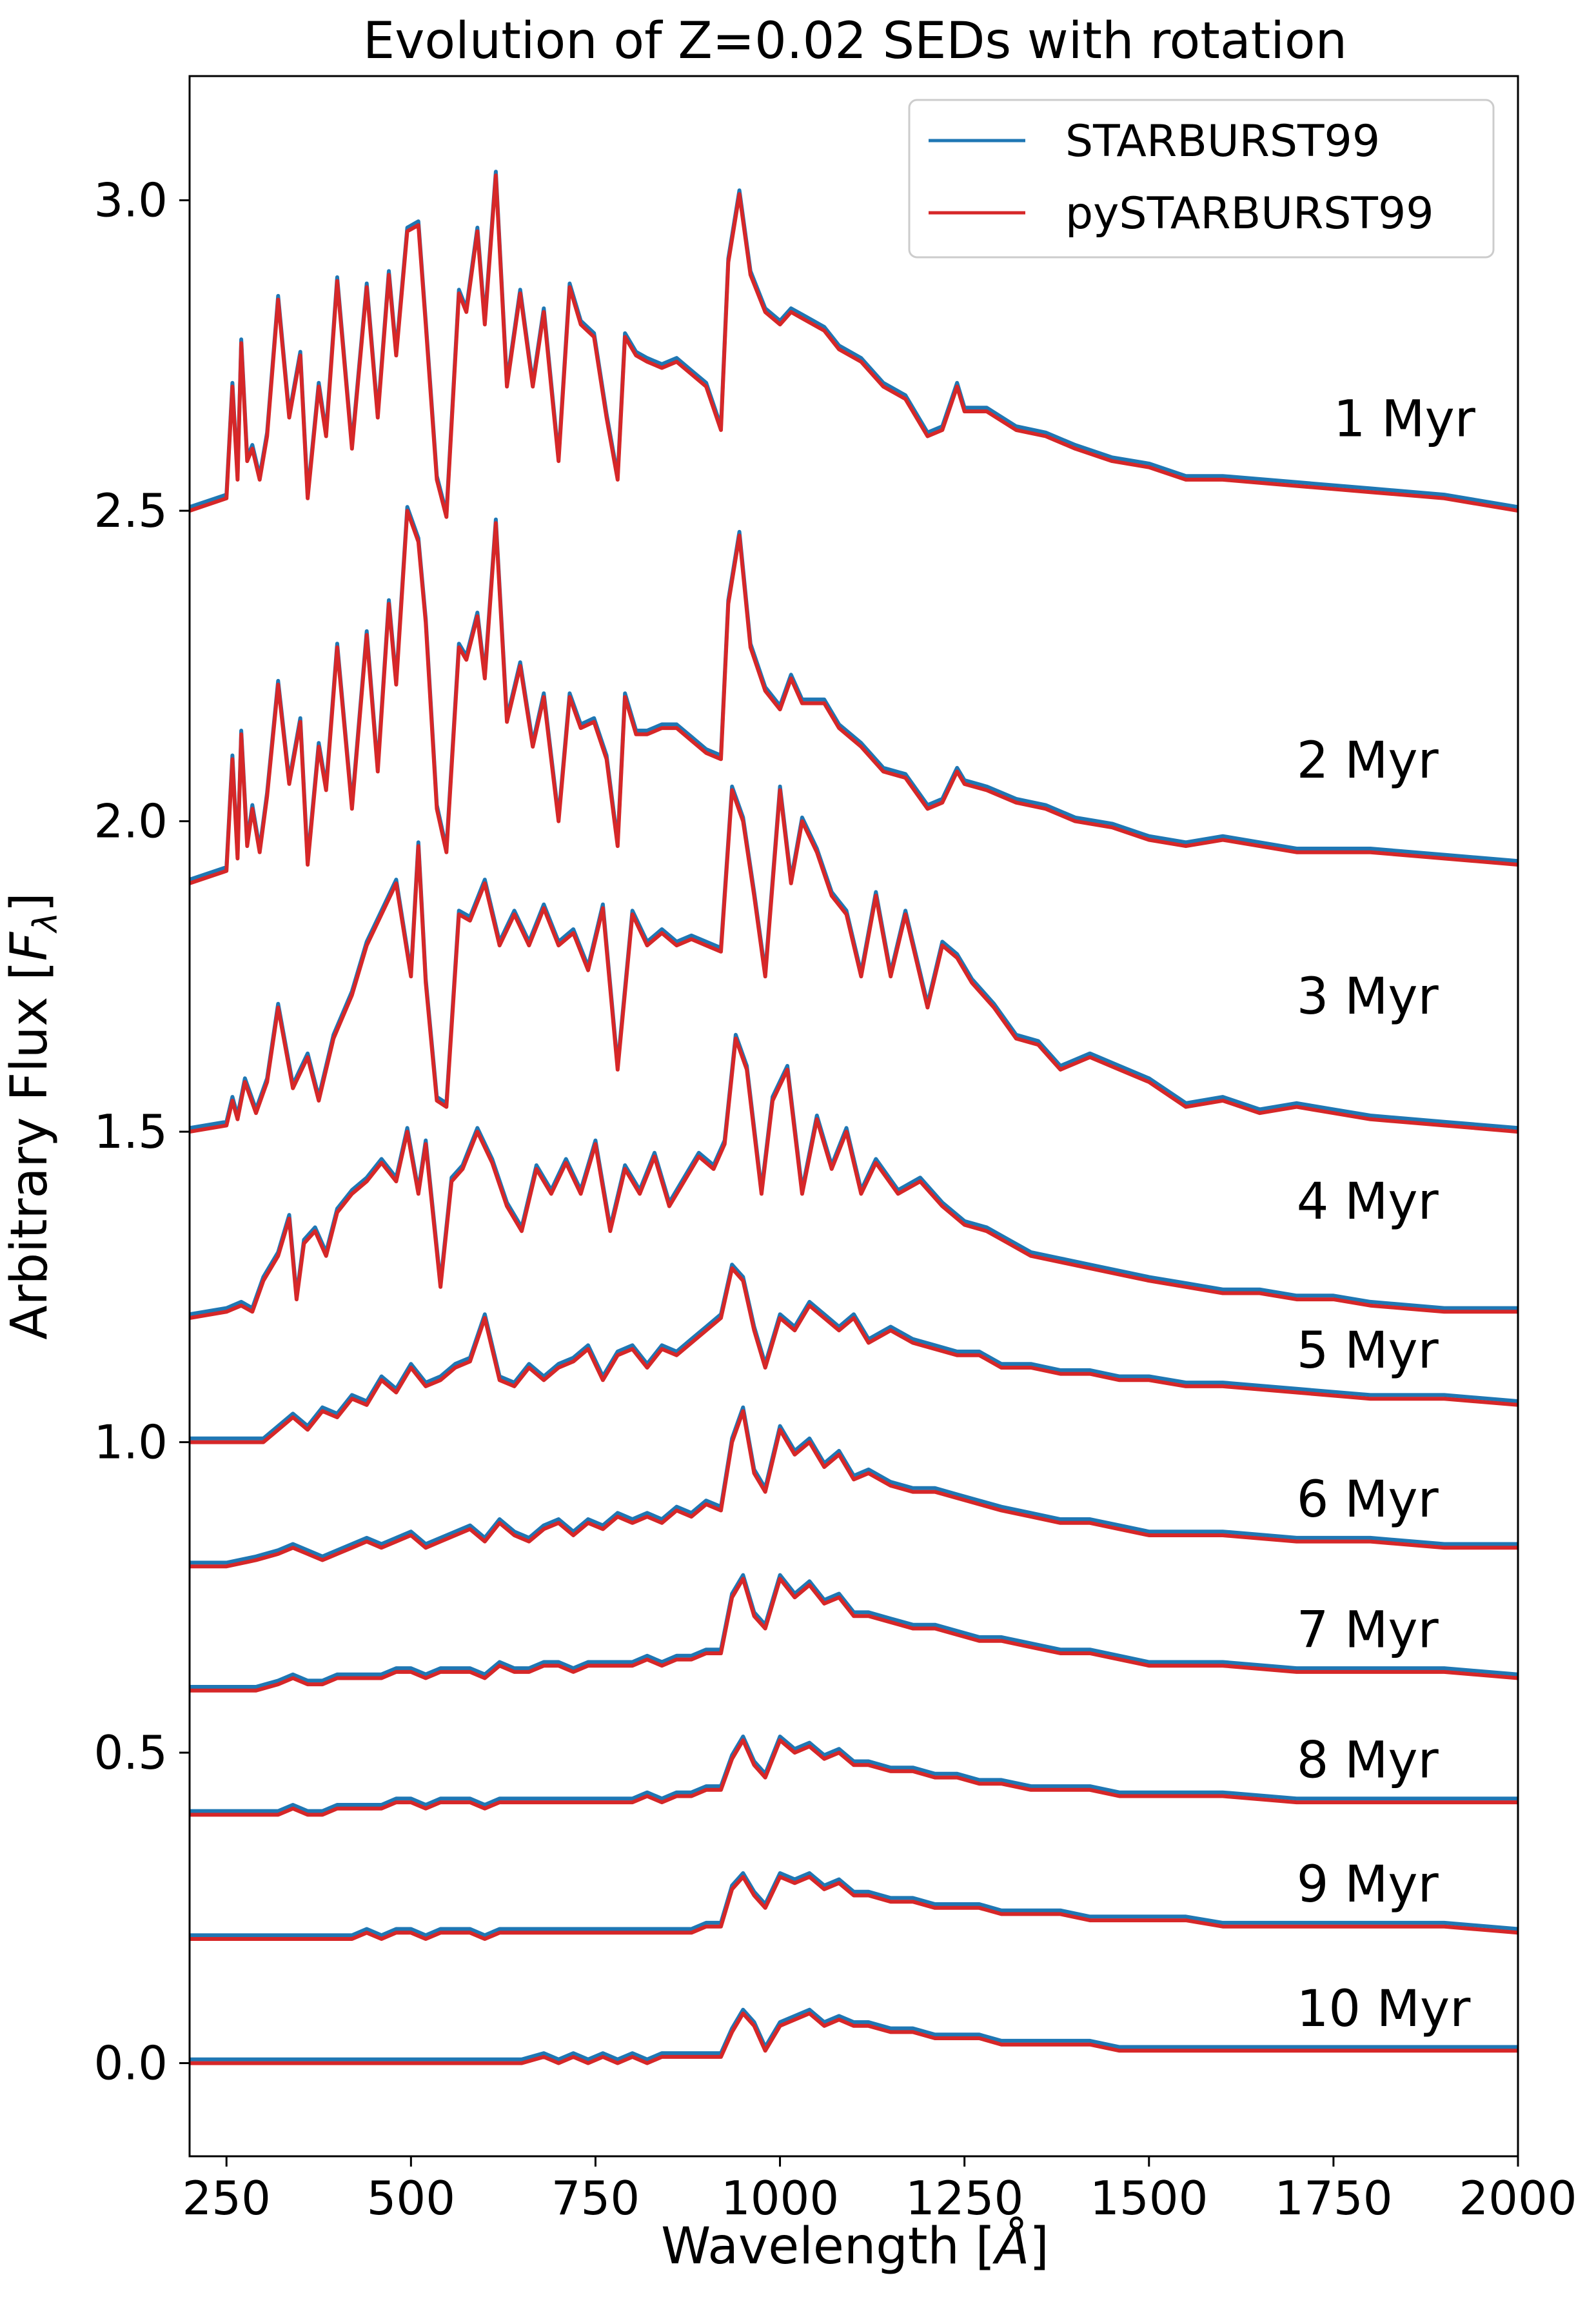 The height and width of the screenshot is (2302, 1596). Describe the element at coordinates (1368, 1885) in the screenshot. I see `age-label-9-myr: 9 Myr` at that location.